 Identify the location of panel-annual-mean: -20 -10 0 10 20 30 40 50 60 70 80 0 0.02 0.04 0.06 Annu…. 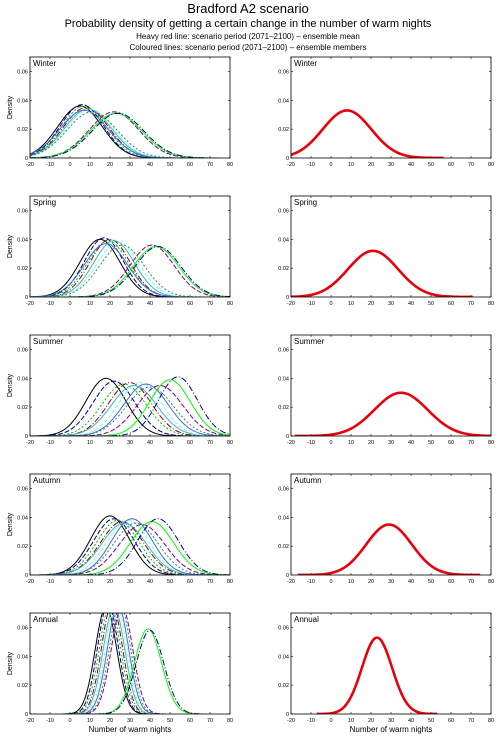
(386, 673).